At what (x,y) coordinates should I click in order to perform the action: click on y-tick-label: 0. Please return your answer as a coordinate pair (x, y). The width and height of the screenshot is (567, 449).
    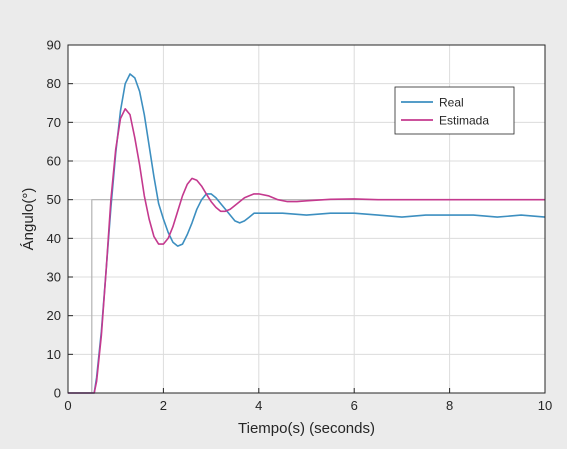
    Looking at the image, I should click on (57, 393).